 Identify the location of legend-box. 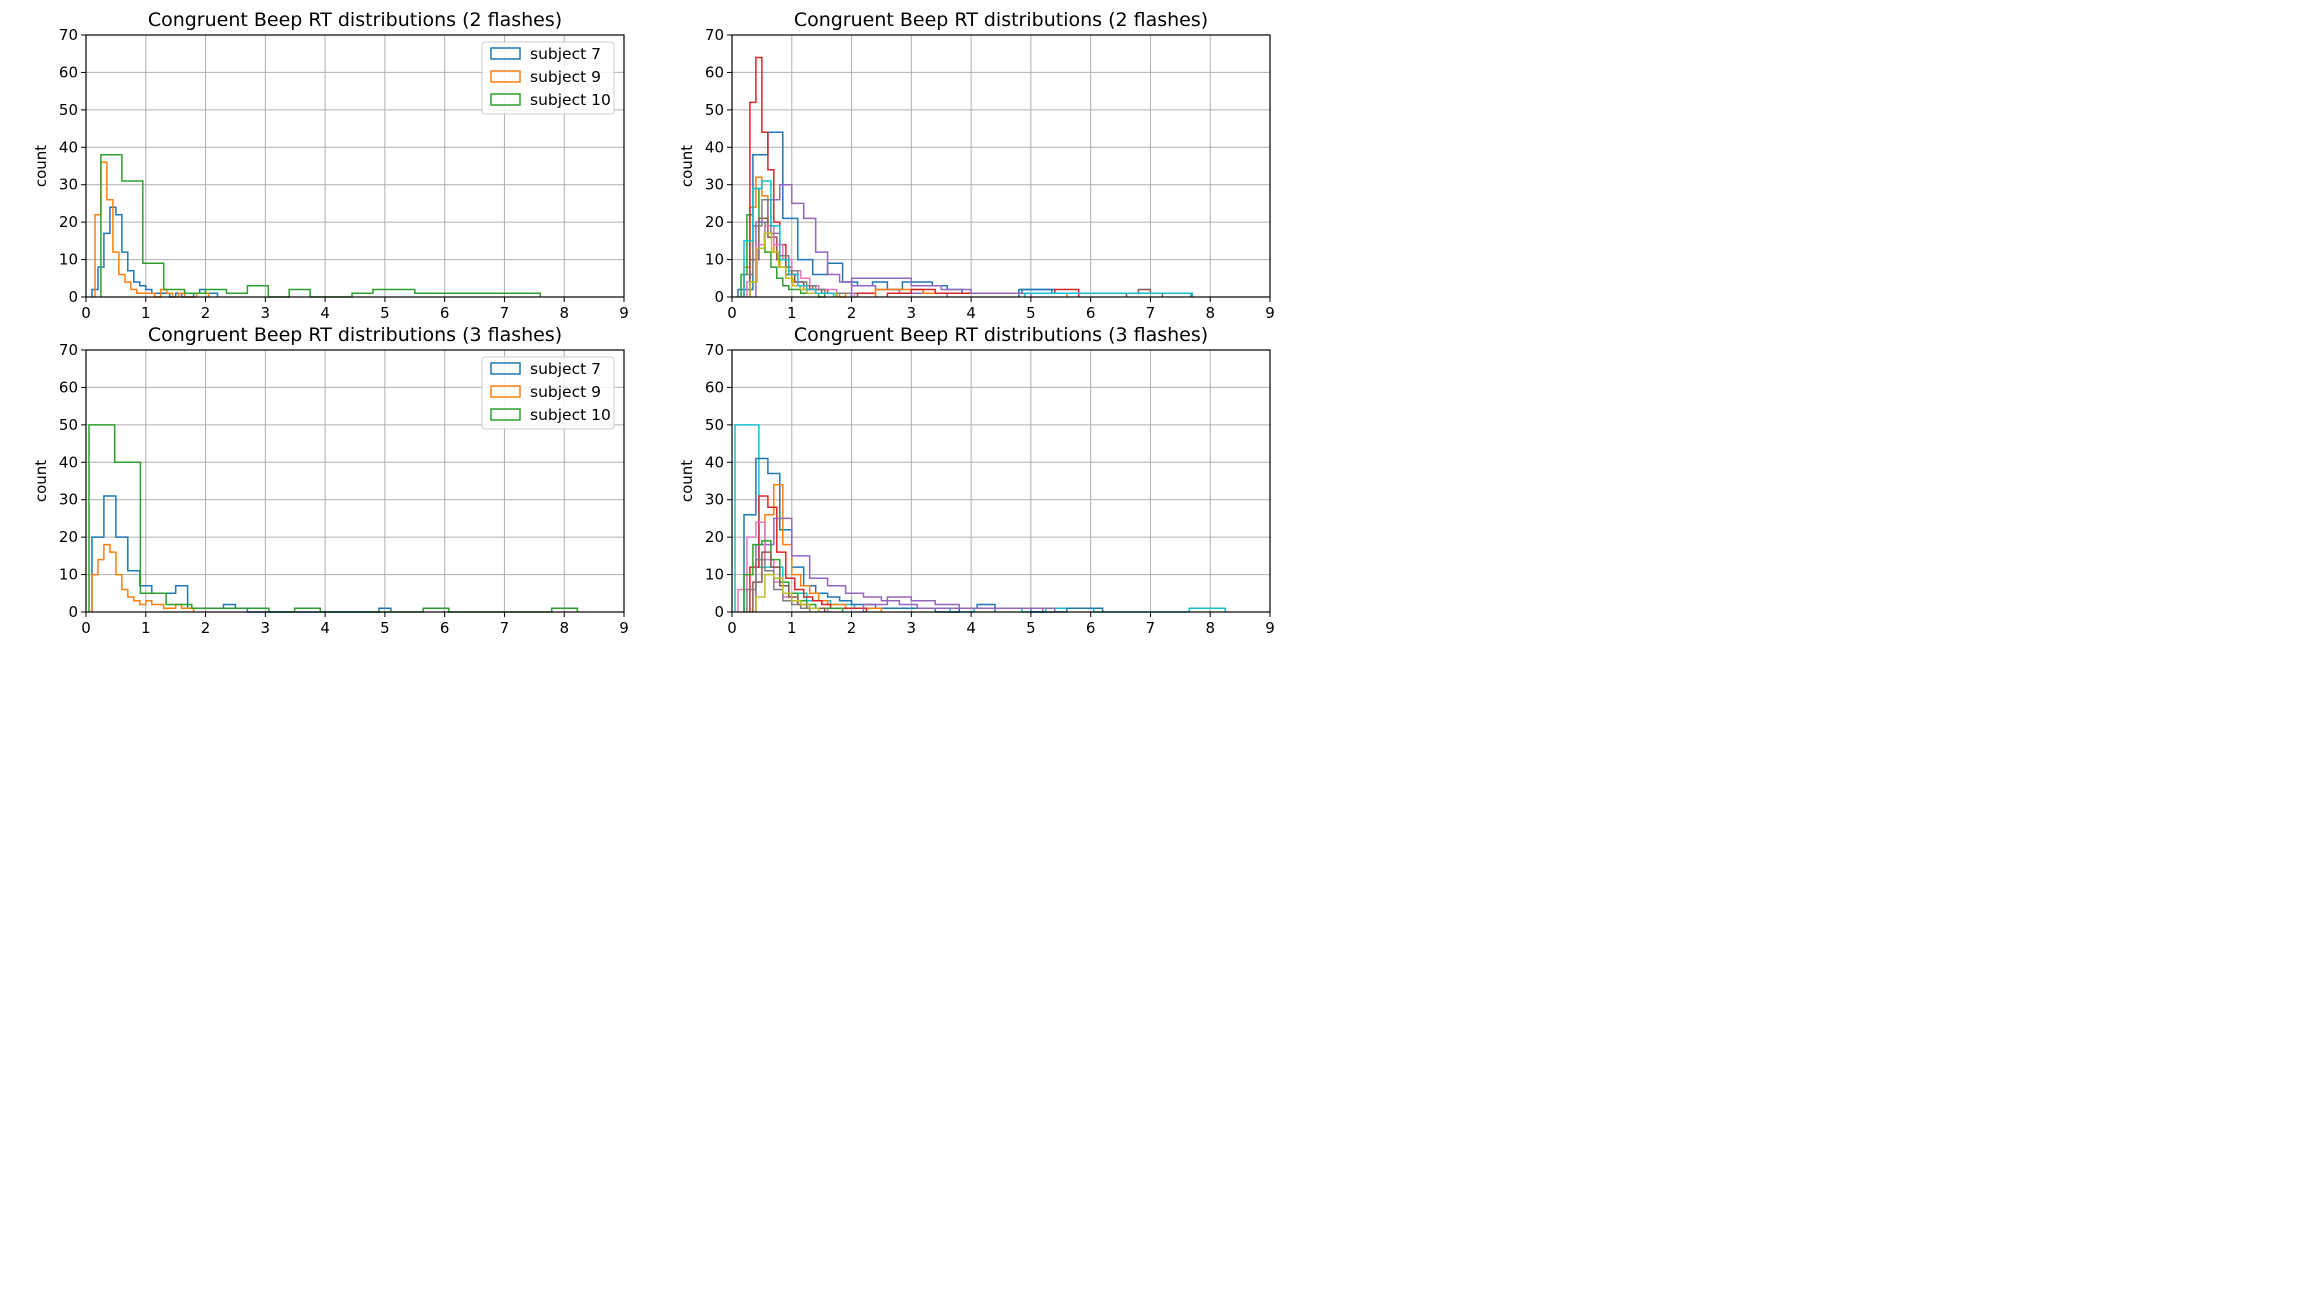
(548, 393).